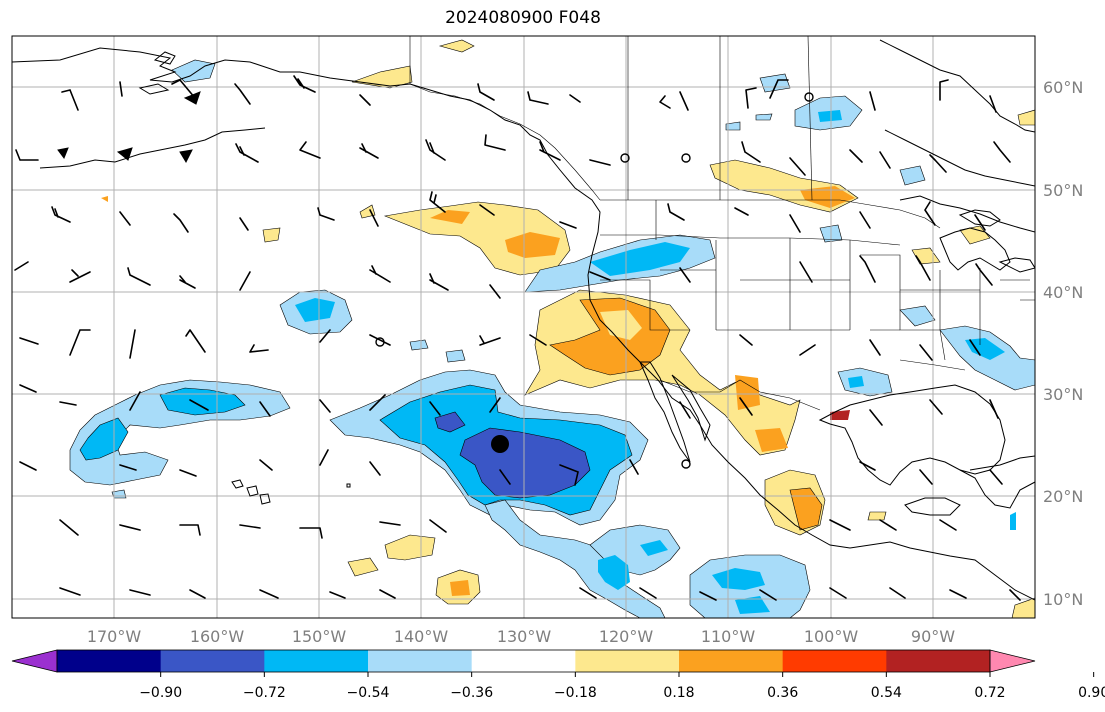 The image size is (1105, 712). Describe the element at coordinates (160, 693) in the screenshot. I see `colorbar-tick-label: −0.90` at that location.